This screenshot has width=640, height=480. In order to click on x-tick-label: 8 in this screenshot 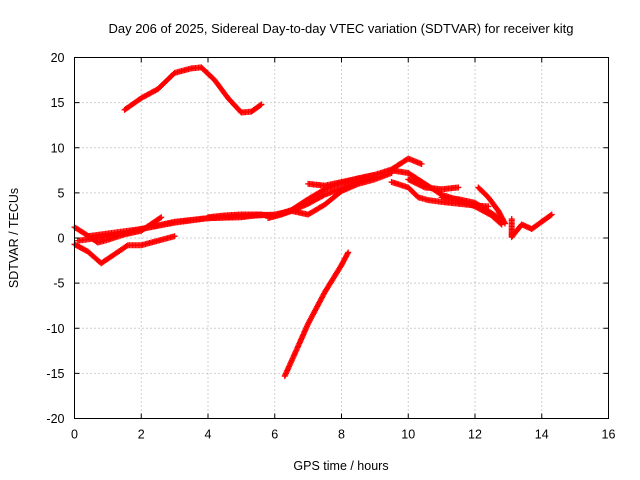, I will do `click(341, 435)`.